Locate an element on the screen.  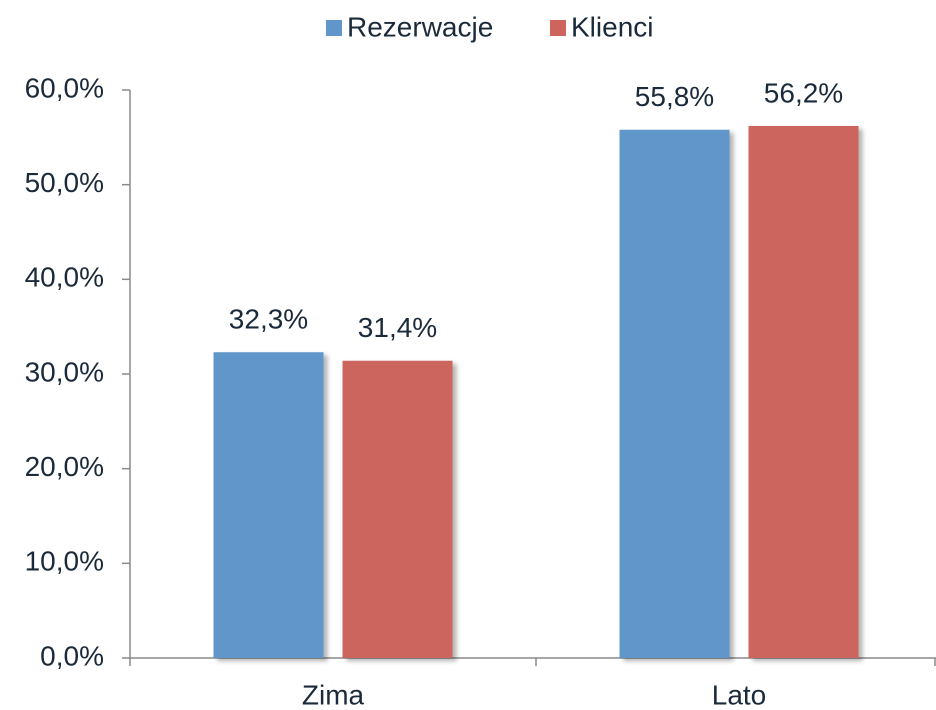
y-tick-label: 10,0% is located at coordinates (64, 561).